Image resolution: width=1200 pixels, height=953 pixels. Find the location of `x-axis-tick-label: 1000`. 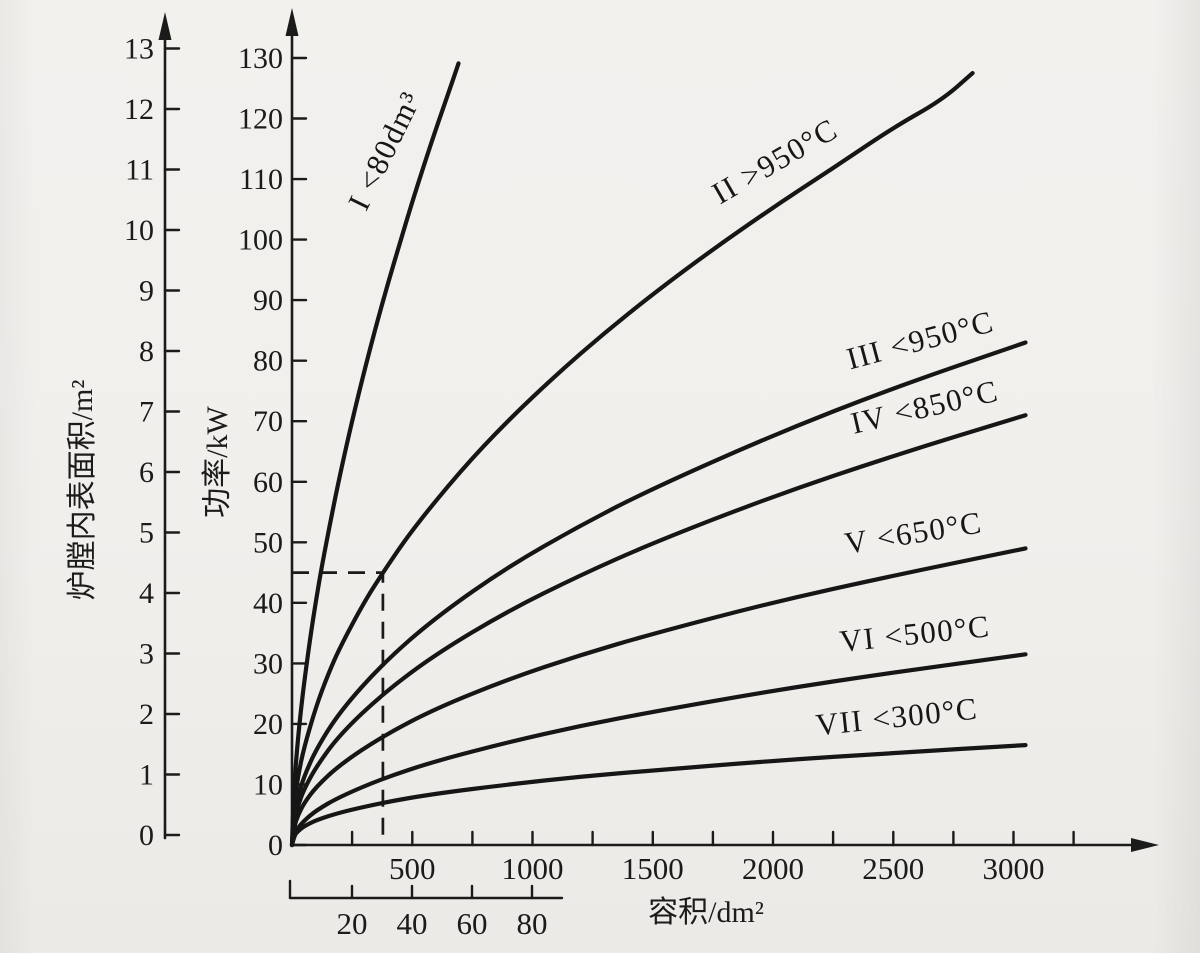

x-axis-tick-label: 1000 is located at coordinates (533, 868).